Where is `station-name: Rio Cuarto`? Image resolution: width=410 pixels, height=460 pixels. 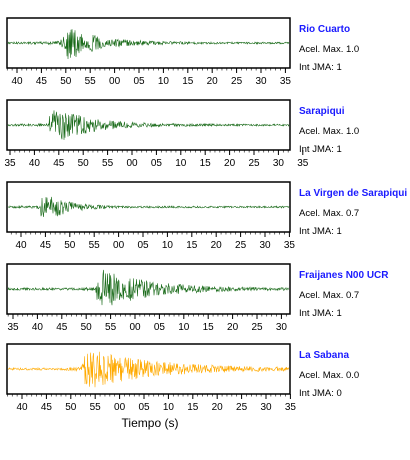 station-name: Rio Cuarto is located at coordinates (325, 29).